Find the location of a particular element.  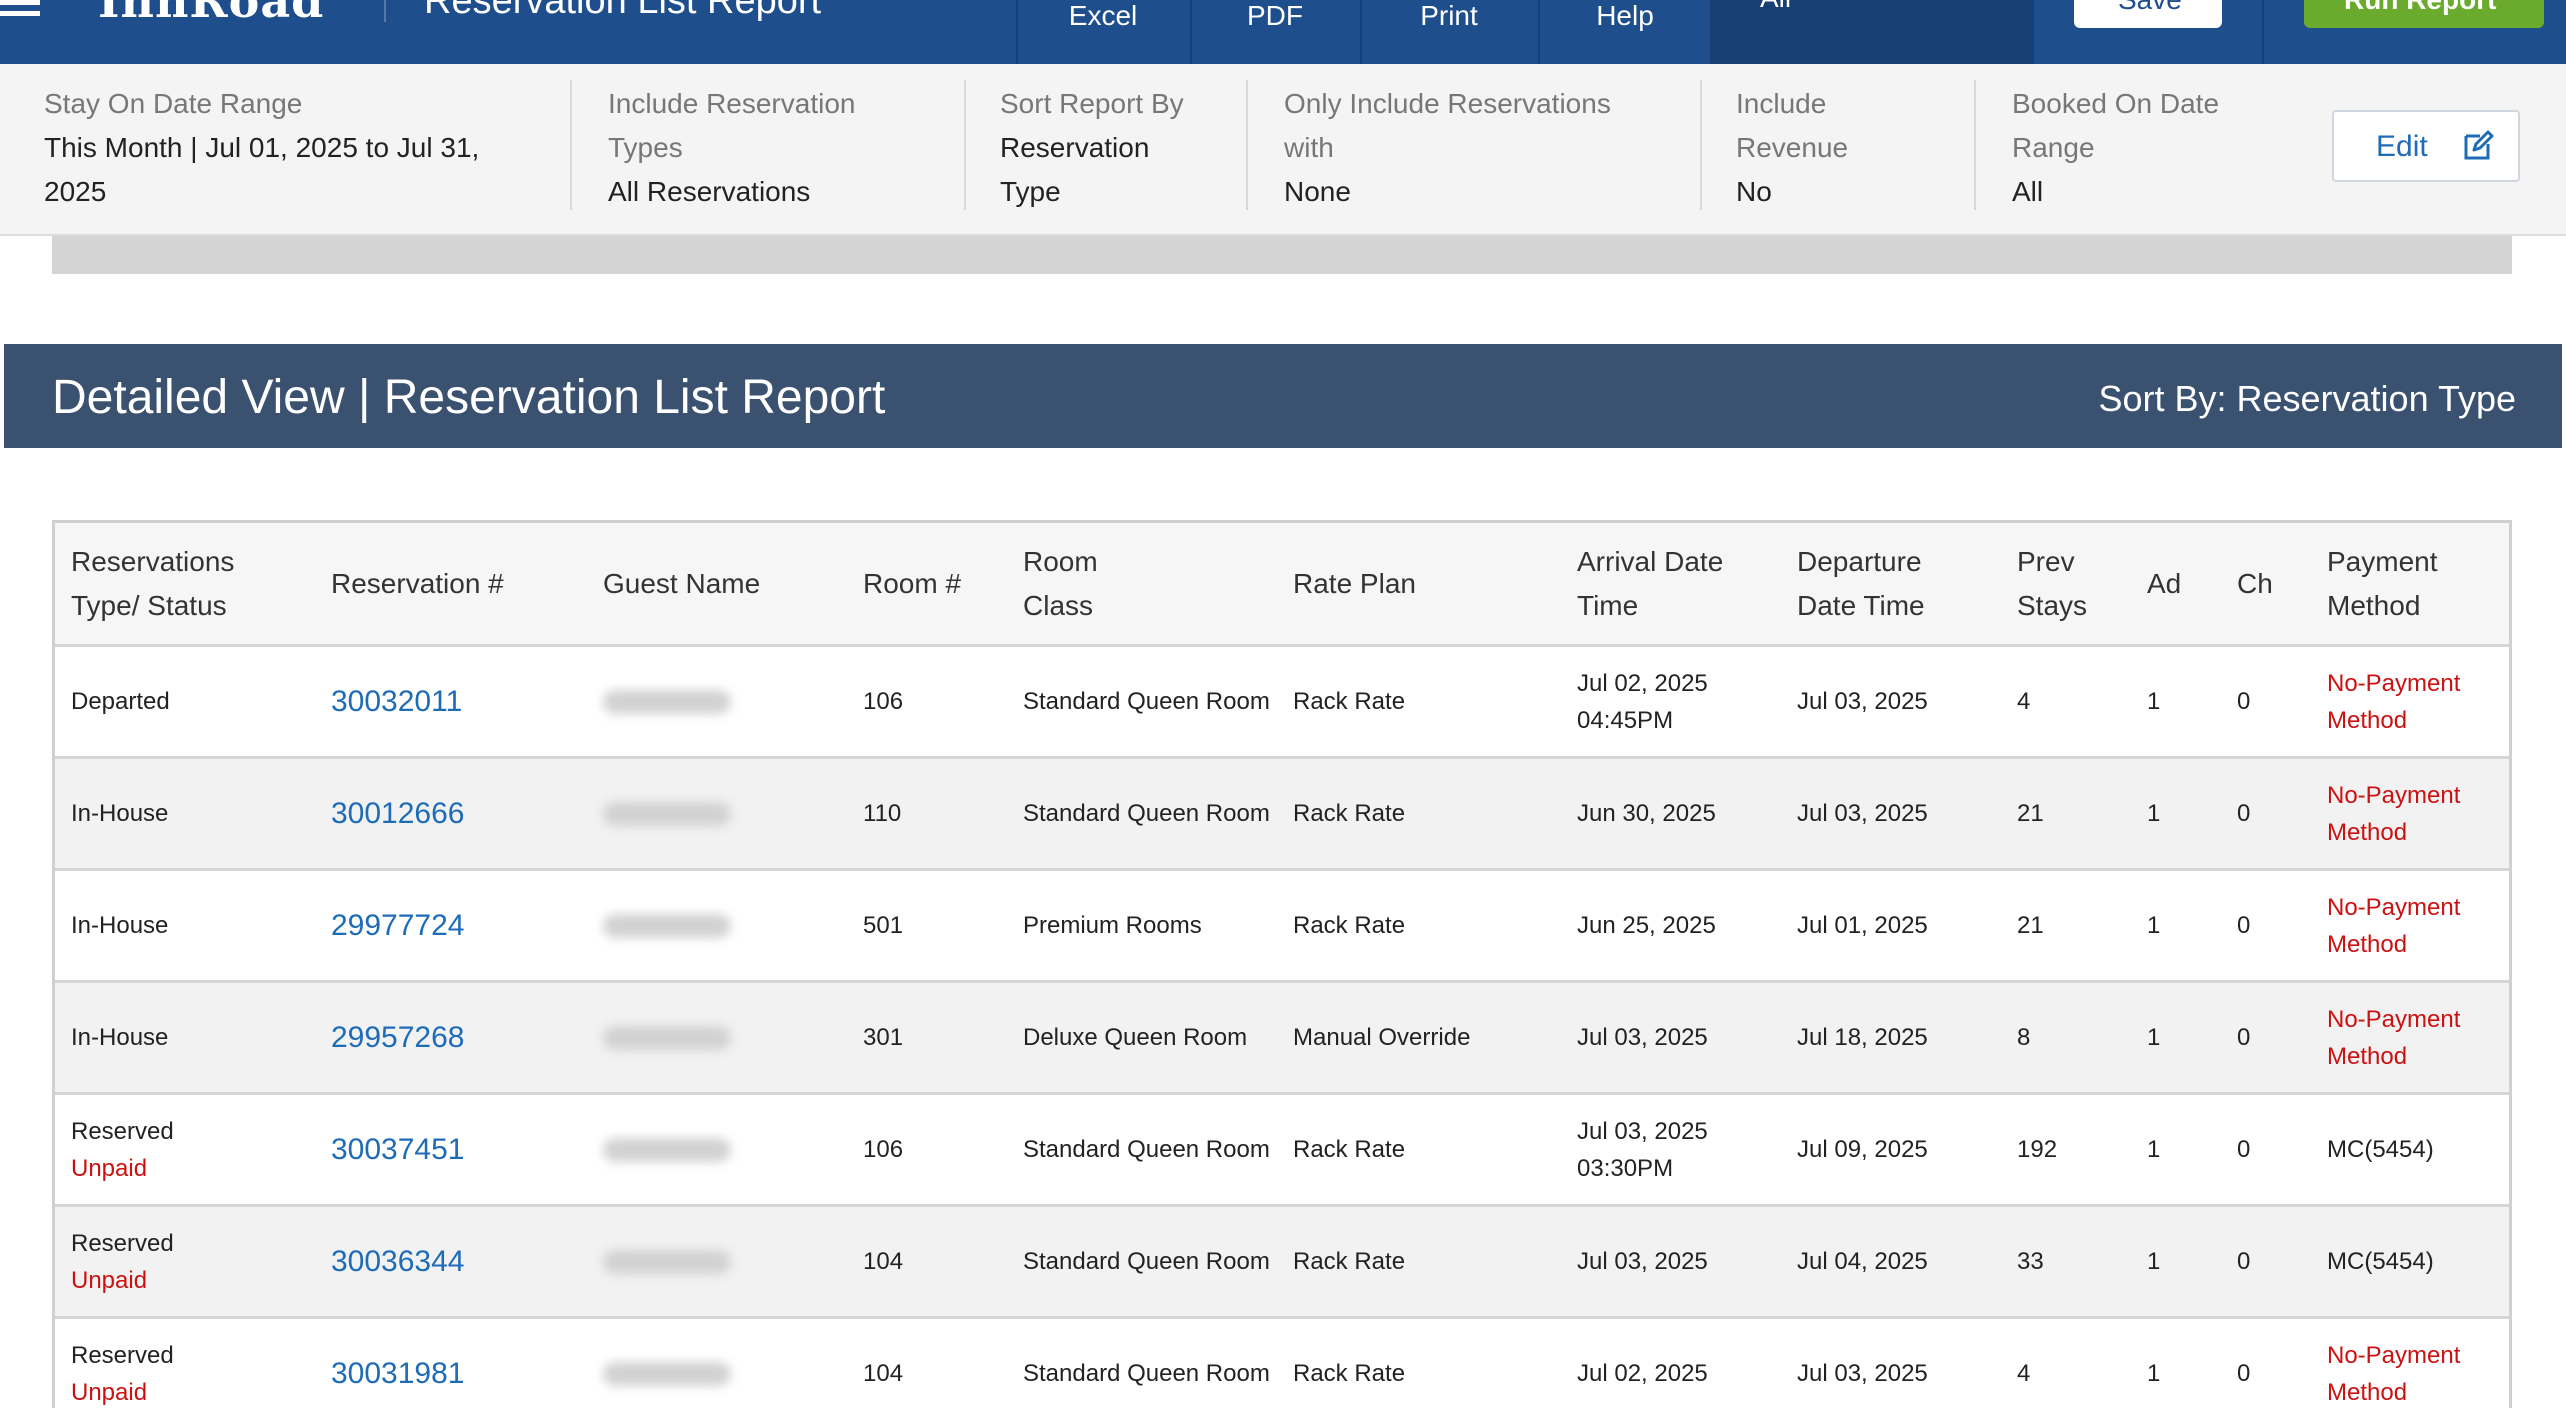

arrival-cell: Jul 03, 2025 03:30PM is located at coordinates (1682, 1149).